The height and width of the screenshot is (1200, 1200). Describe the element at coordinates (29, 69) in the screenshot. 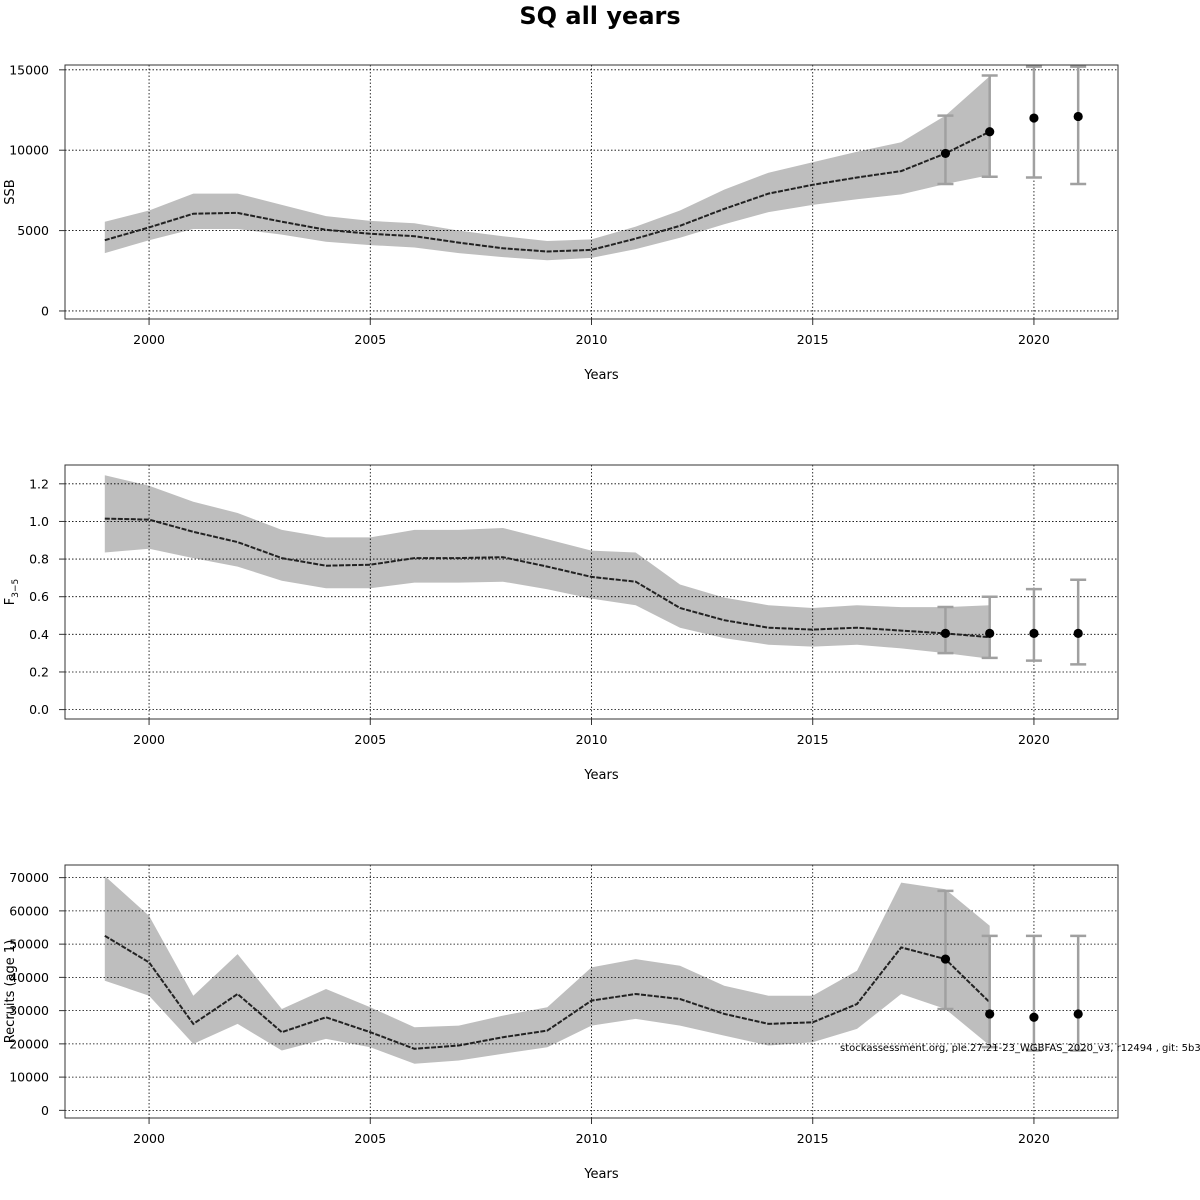

I see `y-tick-label: 15000` at that location.